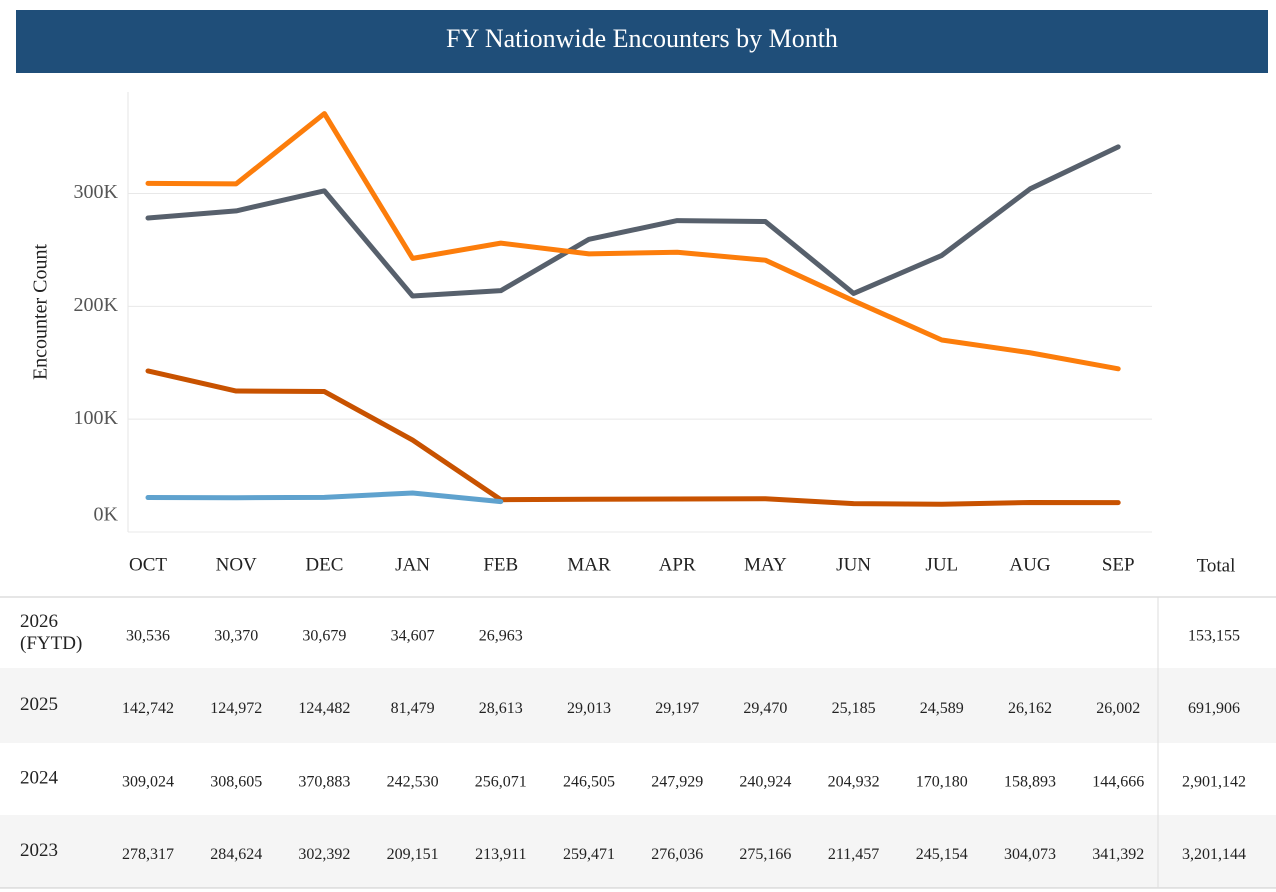 This screenshot has width=1276, height=892. Describe the element at coordinates (39, 621) in the screenshot. I see `series-name-part: 2026` at that location.